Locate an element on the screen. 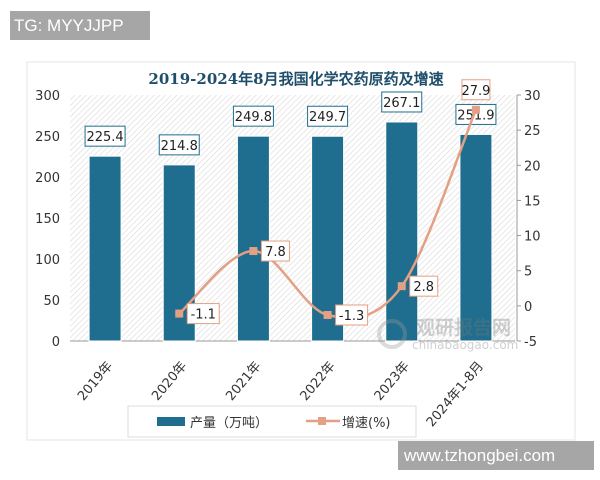  right-tick-label: 0 is located at coordinates (528, 307).